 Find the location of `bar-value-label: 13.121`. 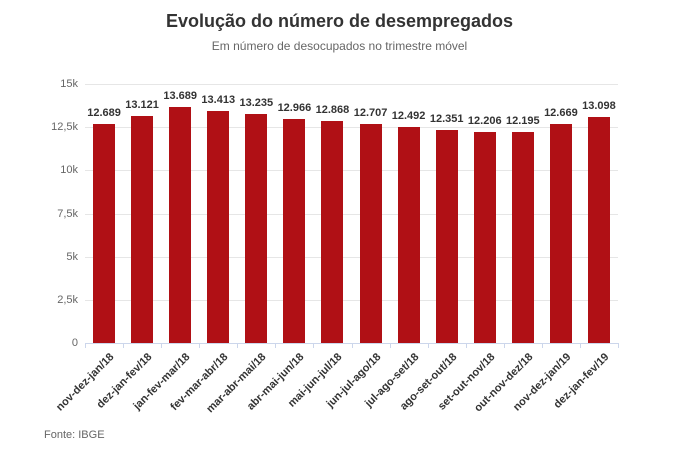

bar-value-label: 13.121 is located at coordinates (142, 105).